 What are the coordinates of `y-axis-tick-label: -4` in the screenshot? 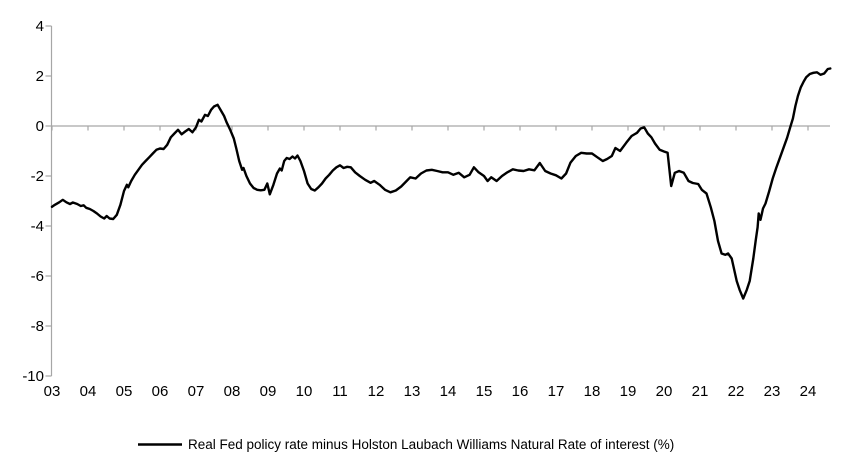 It's located at (37, 226).